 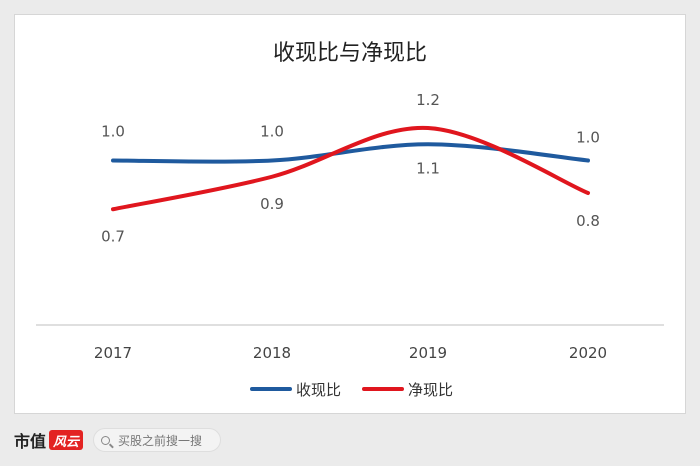 What do you see at coordinates (106, 440) in the screenshot?
I see `search-icon` at bounding box center [106, 440].